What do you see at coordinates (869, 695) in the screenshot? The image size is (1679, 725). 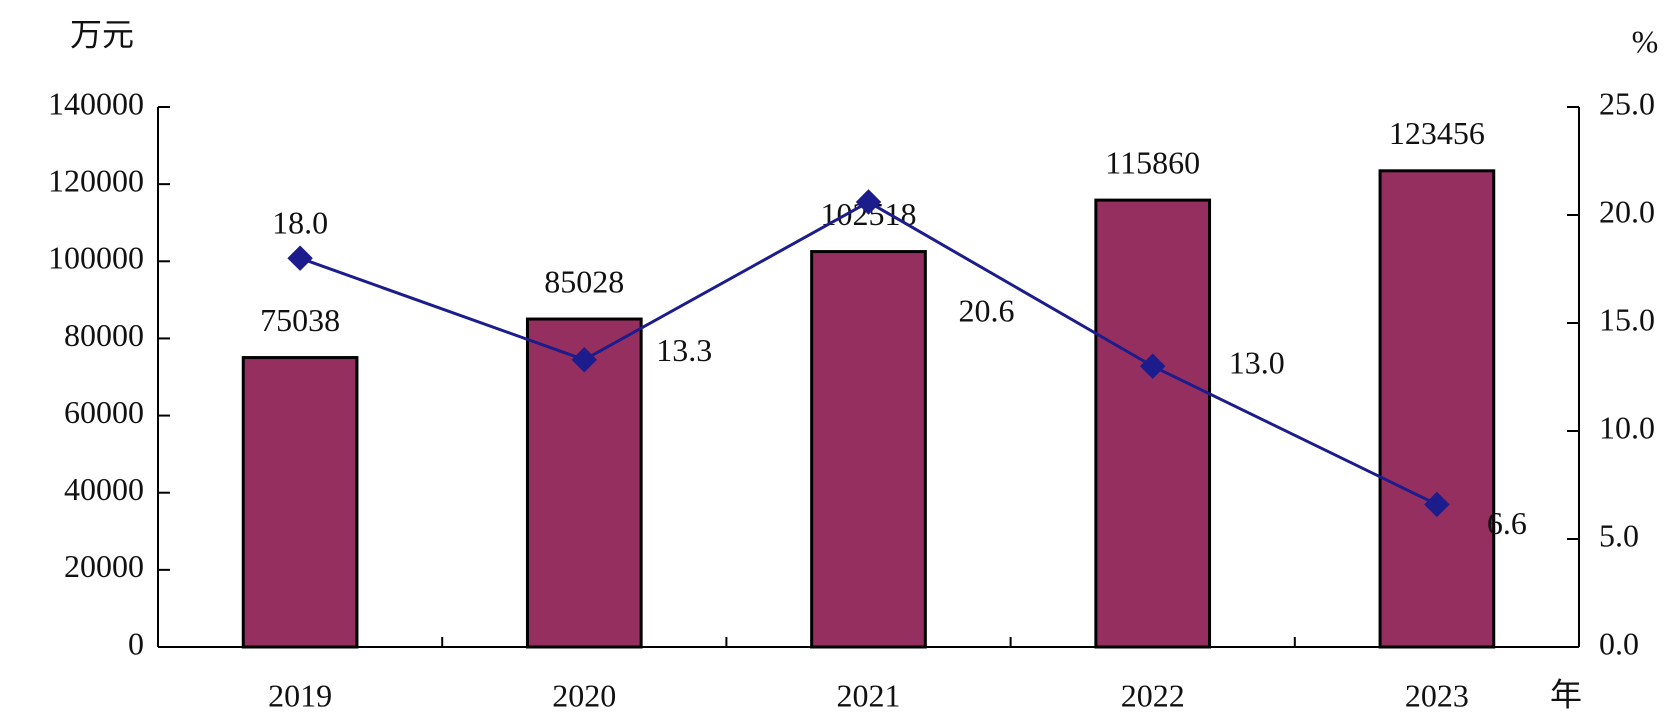 I see `x-tick-label: 2021` at bounding box center [869, 695].